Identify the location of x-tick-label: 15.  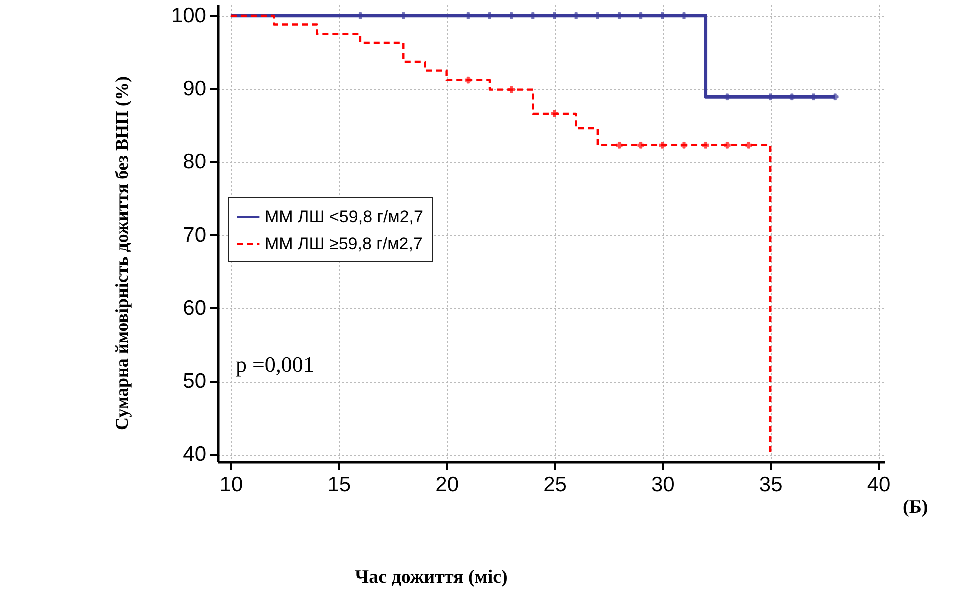
(340, 485).